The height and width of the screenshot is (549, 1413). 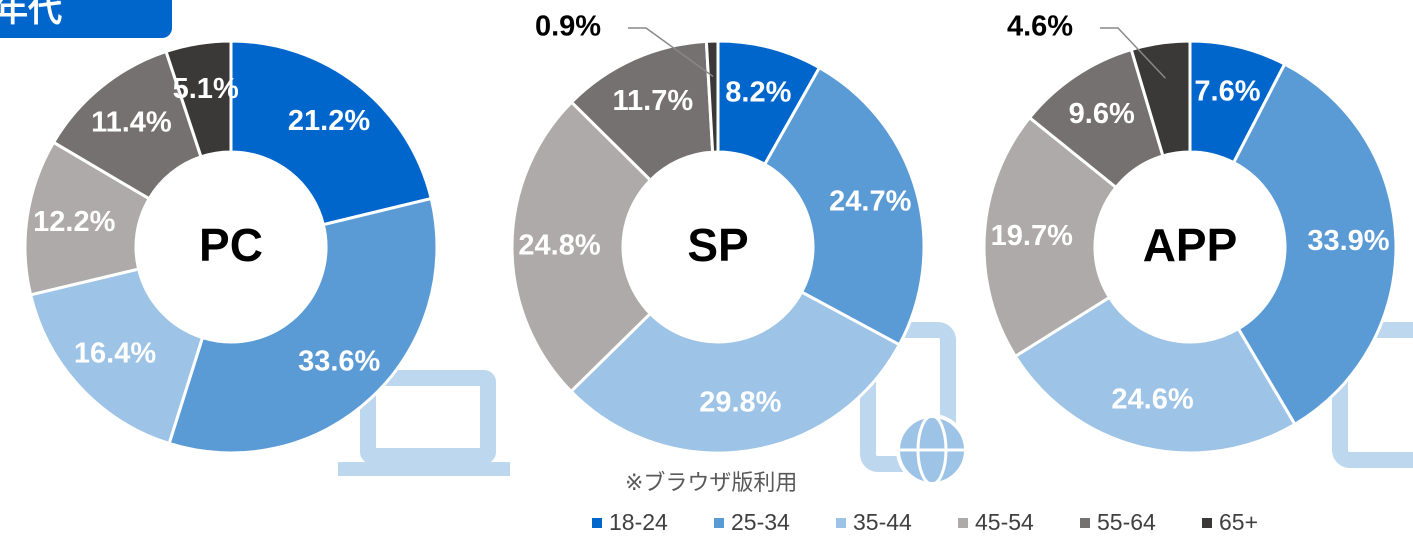 What do you see at coordinates (870, 202) in the screenshot?
I see `data-label: 24.7%` at bounding box center [870, 202].